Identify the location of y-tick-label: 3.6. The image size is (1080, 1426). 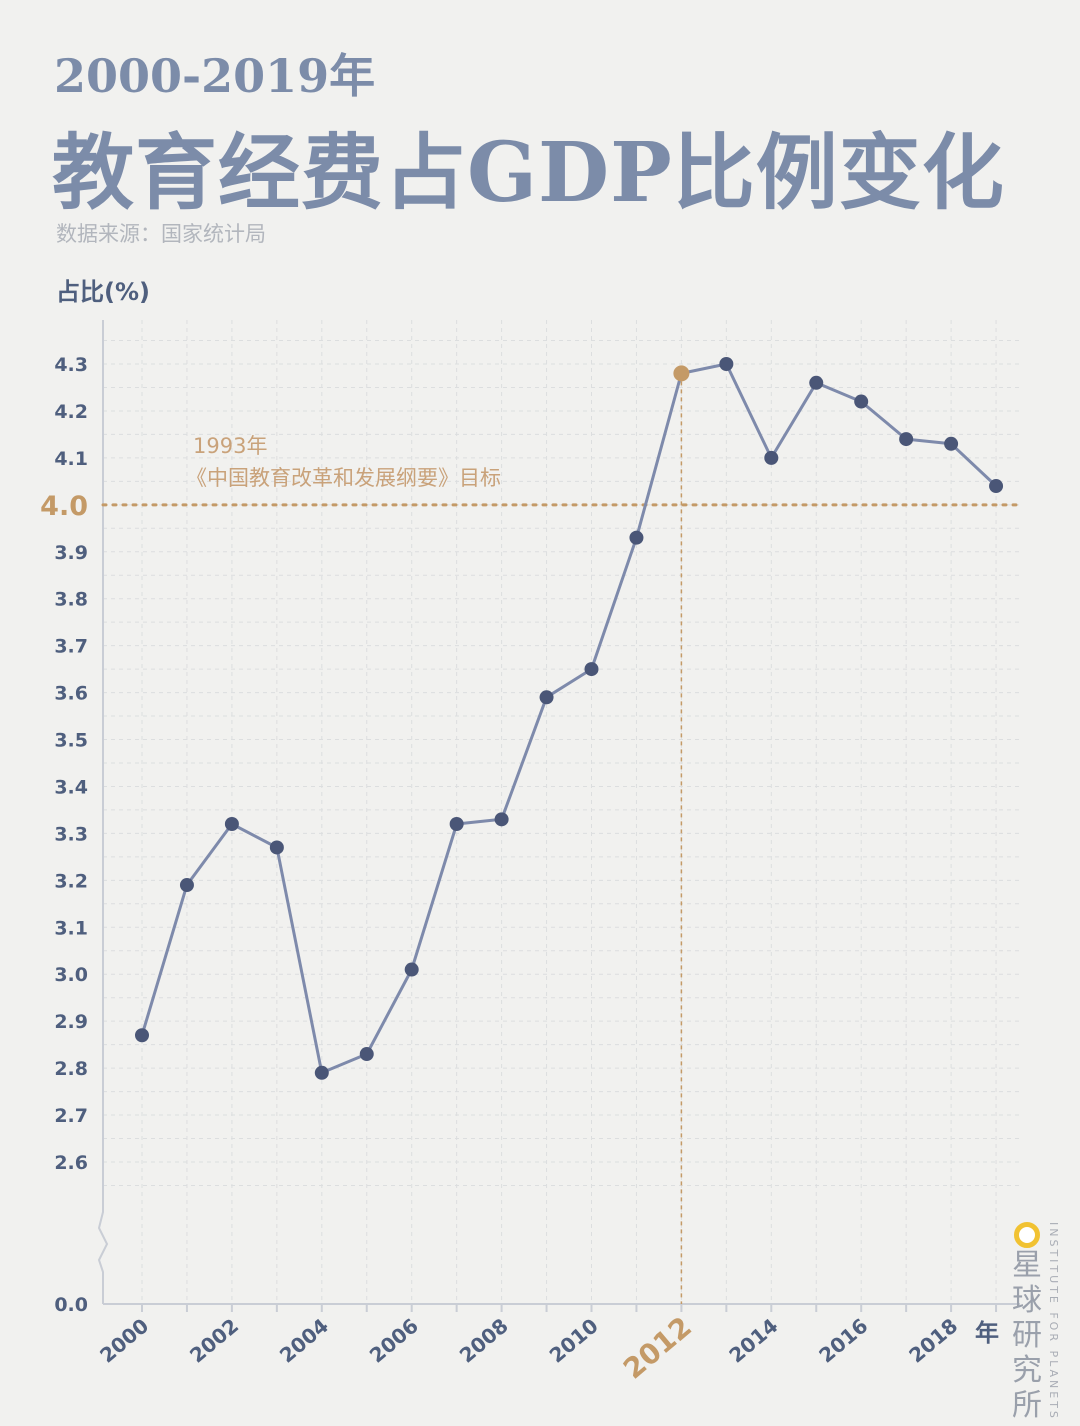
(71, 694).